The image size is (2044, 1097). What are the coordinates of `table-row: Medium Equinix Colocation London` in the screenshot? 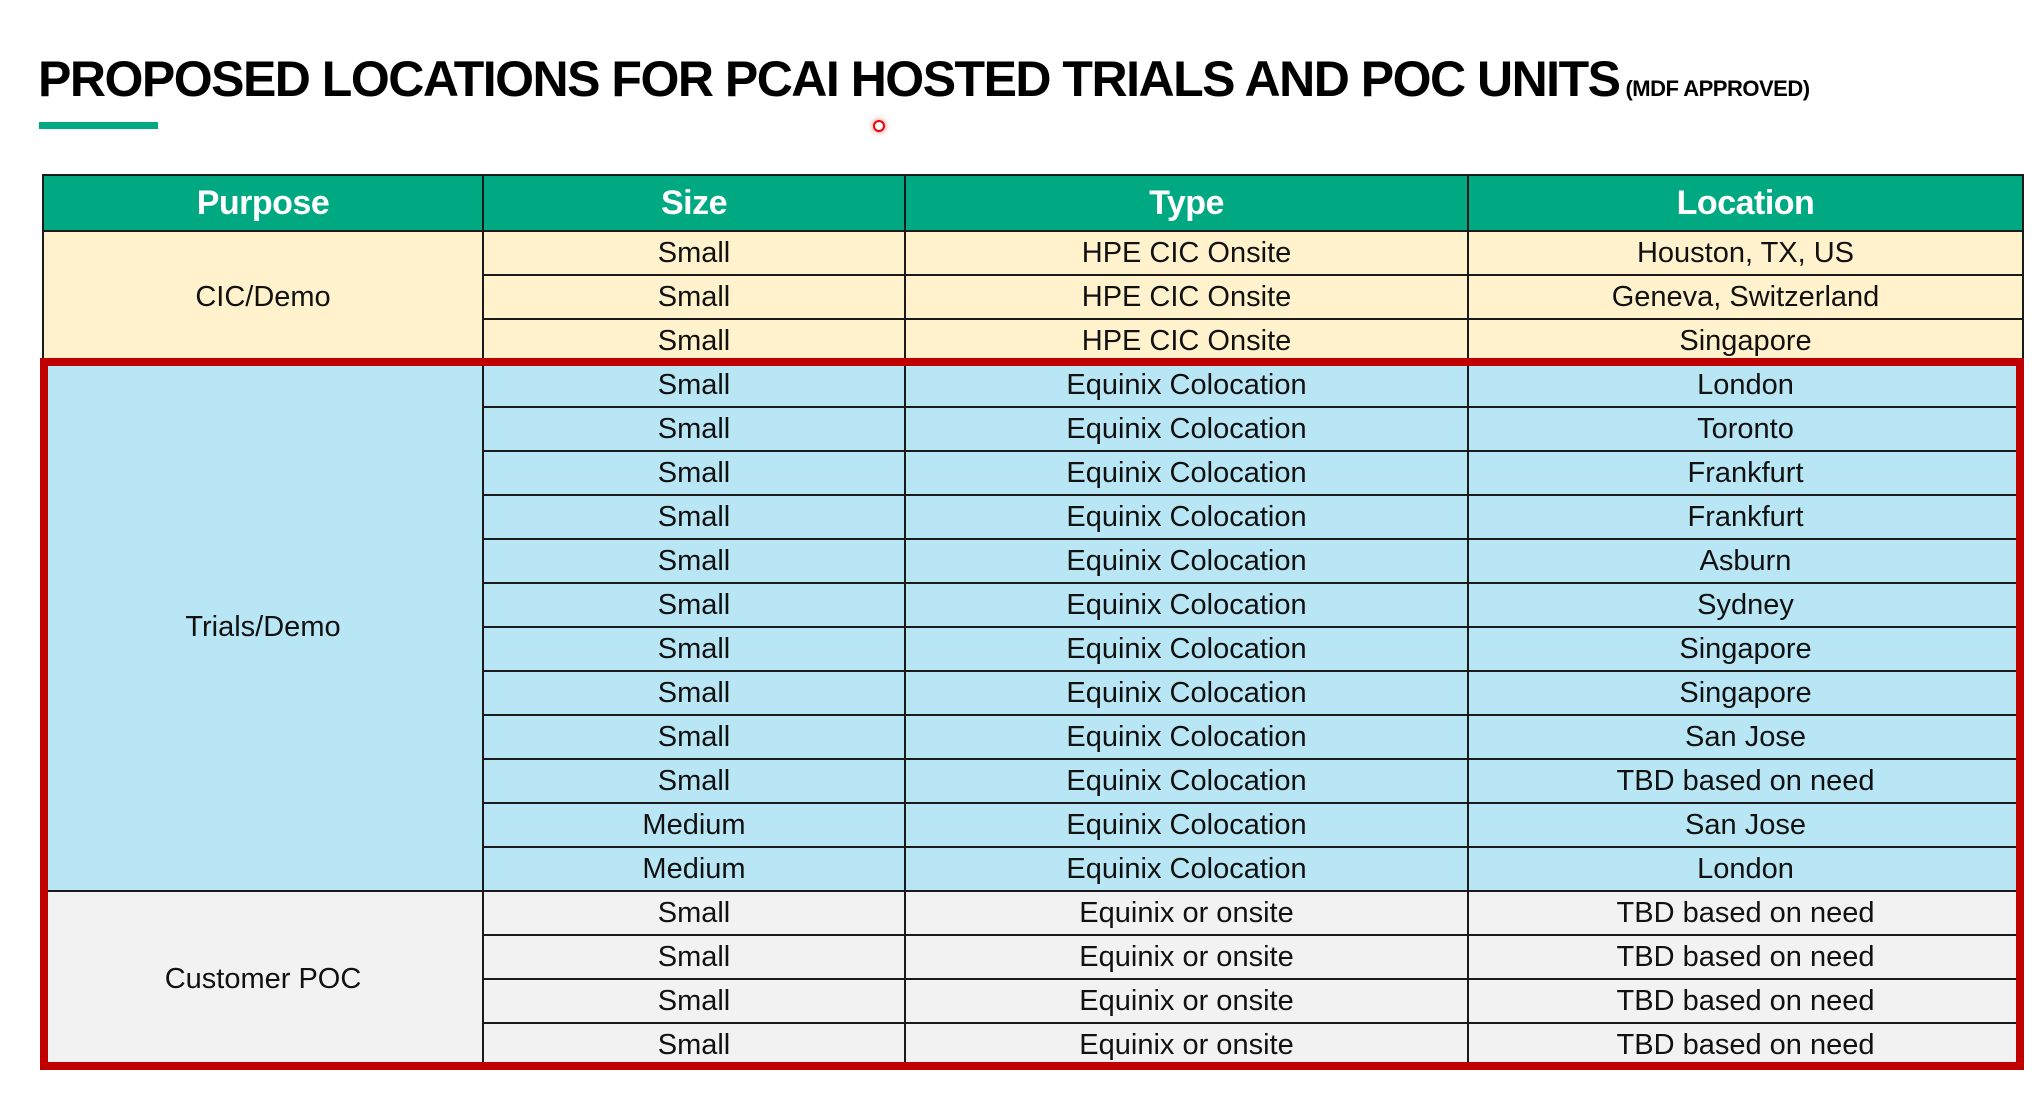 It's located at (1033, 869).